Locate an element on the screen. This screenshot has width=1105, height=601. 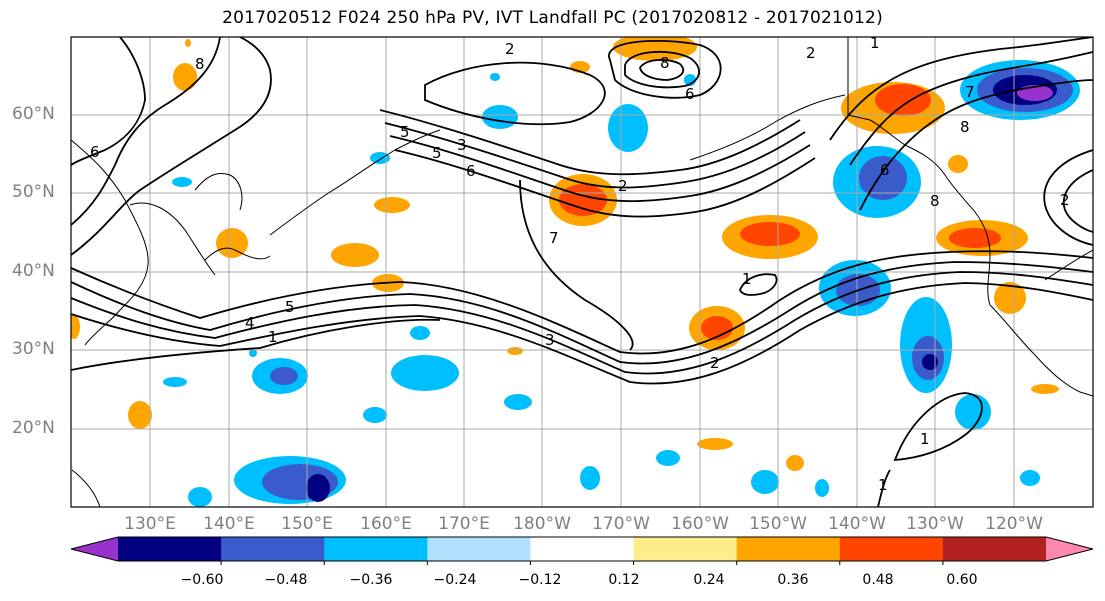
colorbar-left-extension is located at coordinates (94, 549).